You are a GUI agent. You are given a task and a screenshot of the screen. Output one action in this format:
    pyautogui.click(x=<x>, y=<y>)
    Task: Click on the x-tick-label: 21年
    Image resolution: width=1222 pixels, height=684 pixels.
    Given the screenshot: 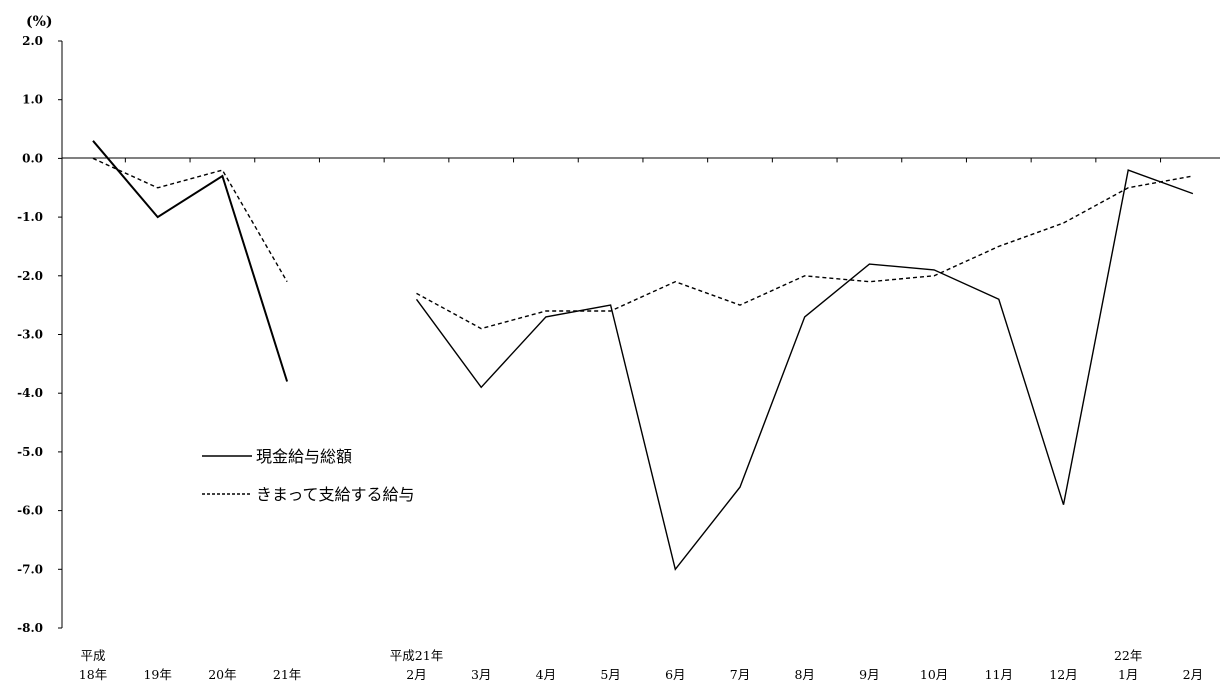 What is the action you would take?
    pyautogui.click(x=287, y=674)
    